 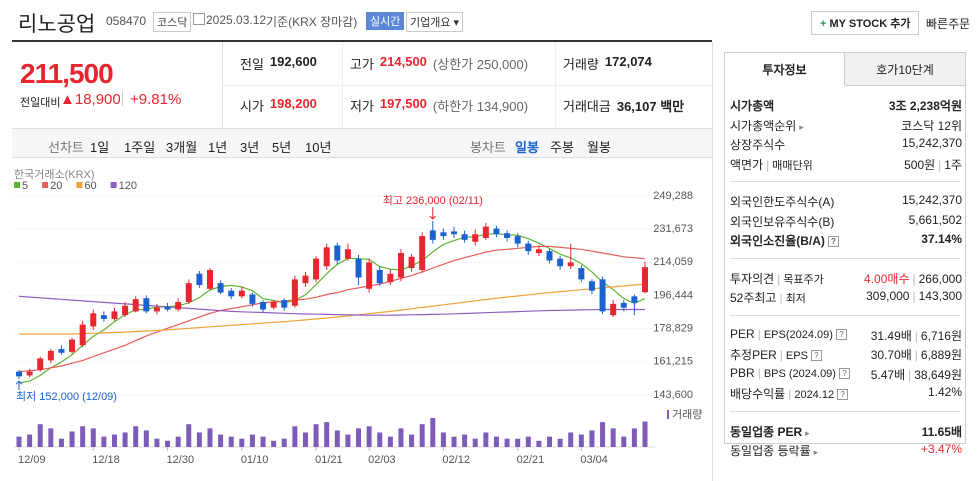 What do you see at coordinates (913, 279) in the screenshot?
I see `info-value: 4.00매수 | 266,000` at bounding box center [913, 279].